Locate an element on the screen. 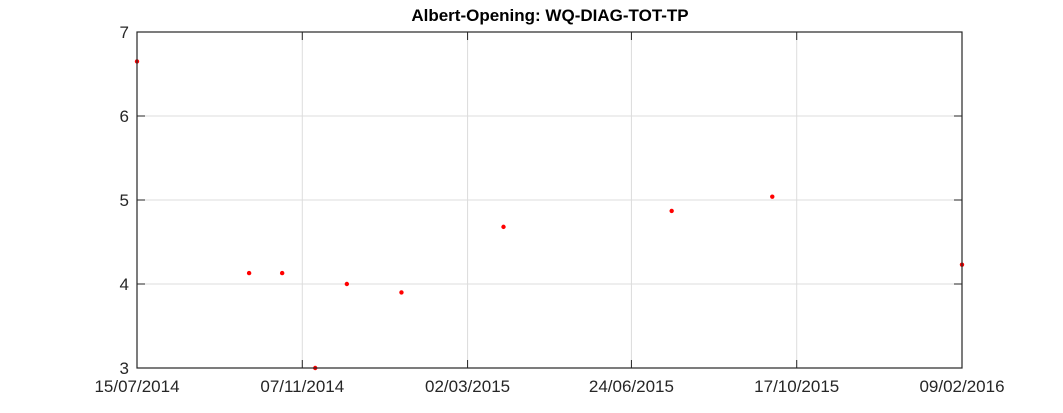 The image size is (1063, 413). x-tick-label: 09/02/2016 is located at coordinates (961, 386).